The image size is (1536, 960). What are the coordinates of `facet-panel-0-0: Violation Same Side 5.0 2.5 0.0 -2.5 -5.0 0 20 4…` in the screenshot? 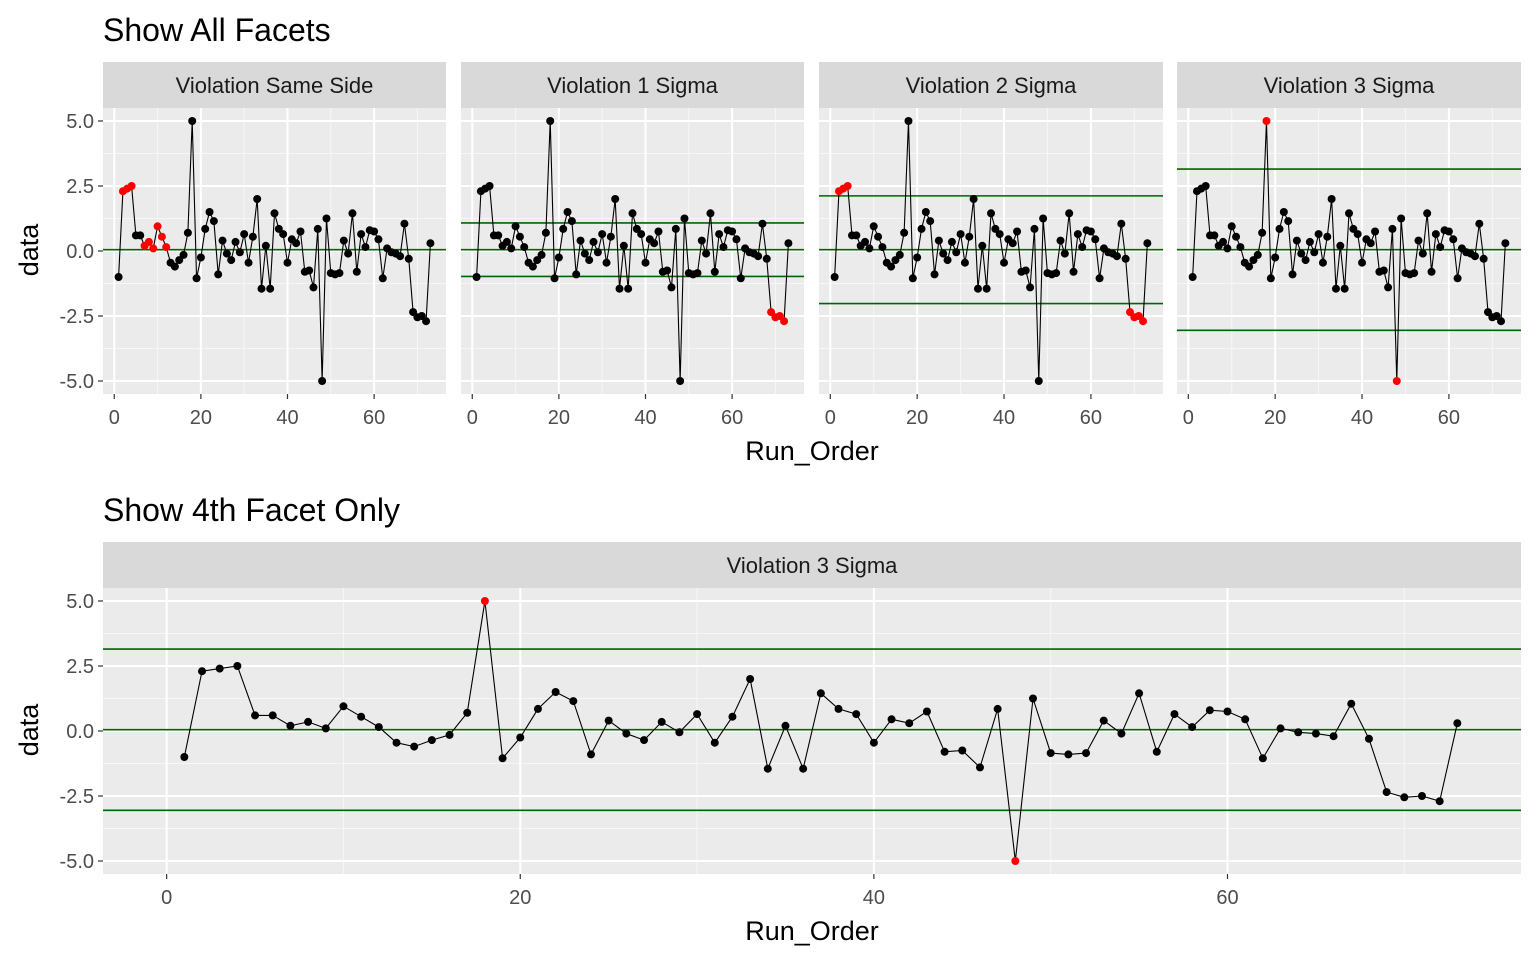 It's located at (253, 245).